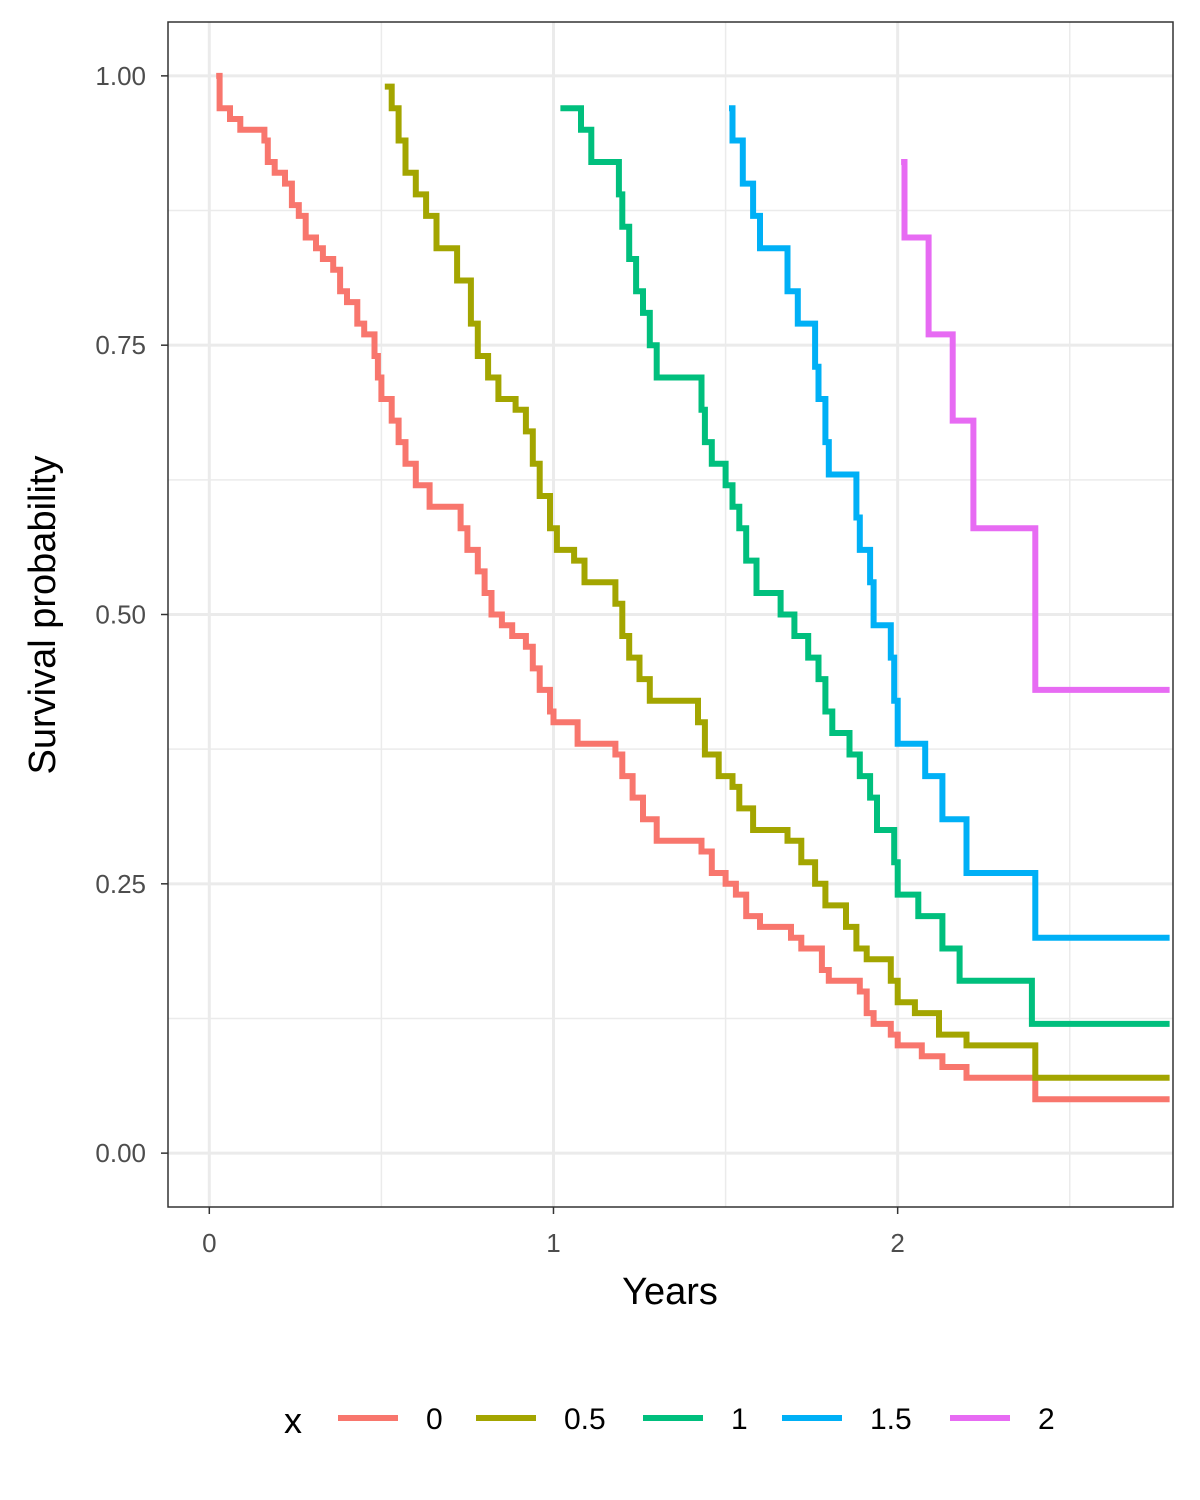  What do you see at coordinates (120, 76) in the screenshot?
I see `y-tick-label: 1.00` at bounding box center [120, 76].